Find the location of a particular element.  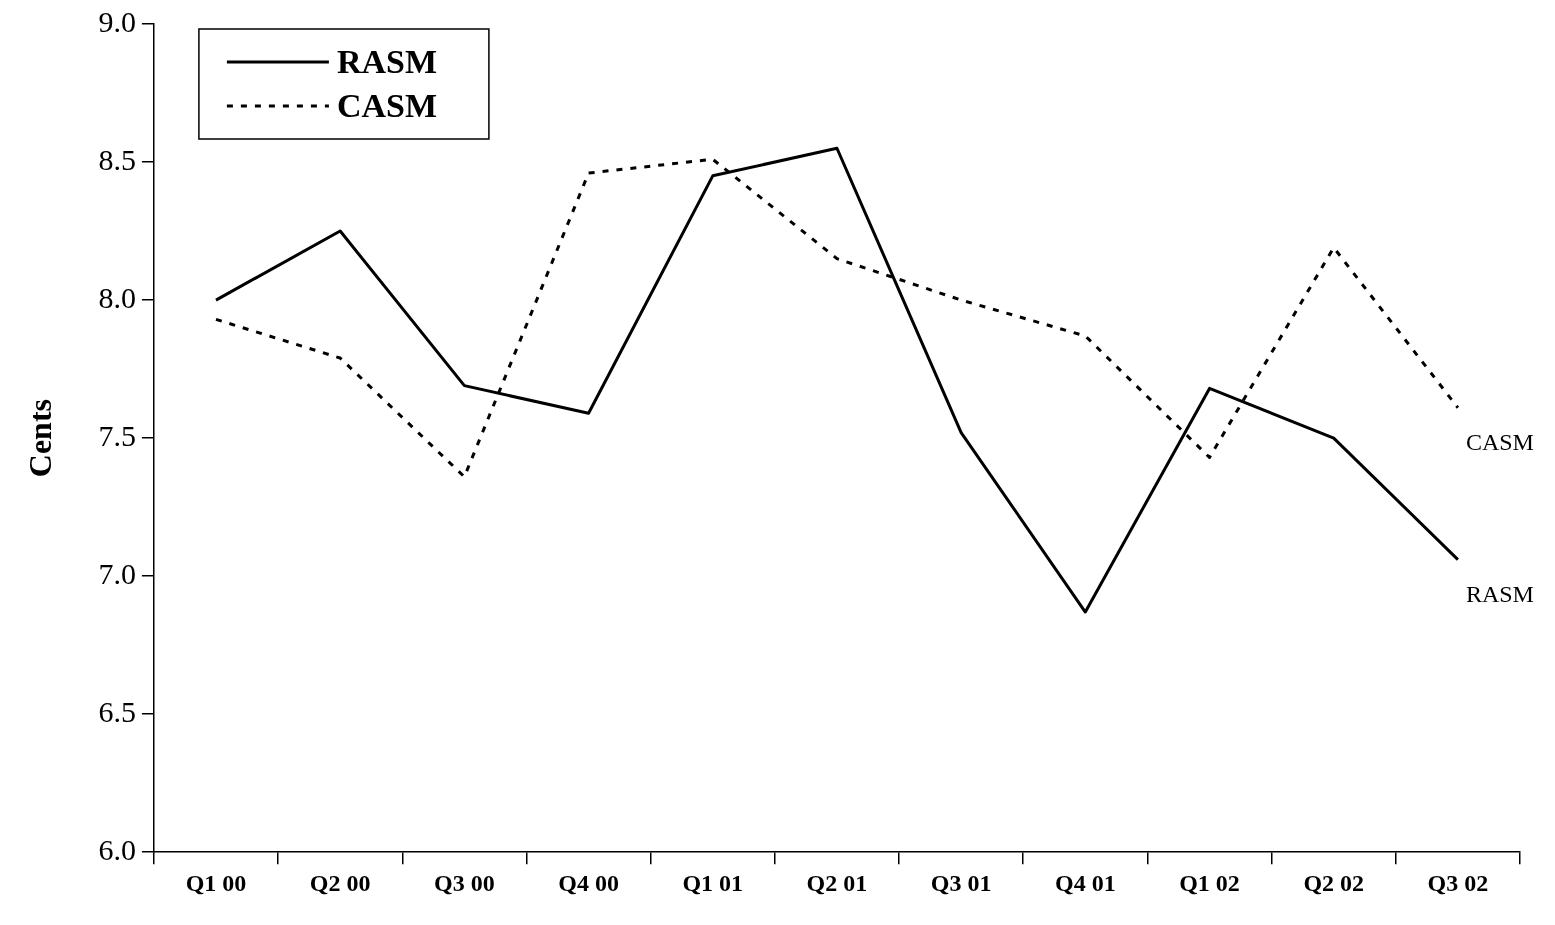

x-tick-label: Q3 00 is located at coordinates (464, 882).